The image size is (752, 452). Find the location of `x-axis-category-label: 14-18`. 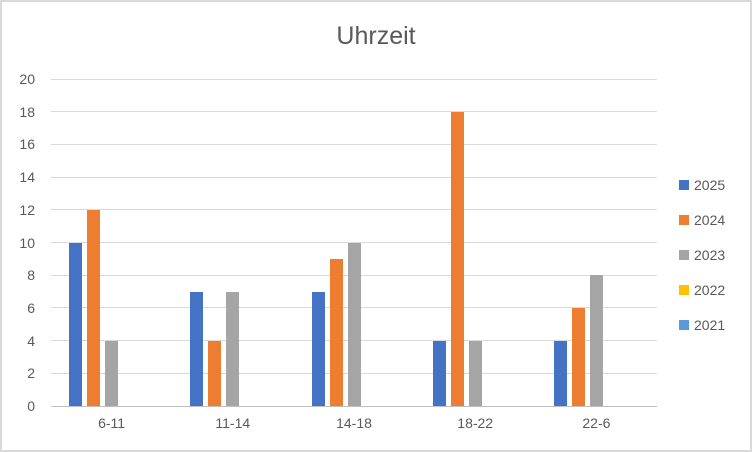

x-axis-category-label: 14-18 is located at coordinates (354, 423).